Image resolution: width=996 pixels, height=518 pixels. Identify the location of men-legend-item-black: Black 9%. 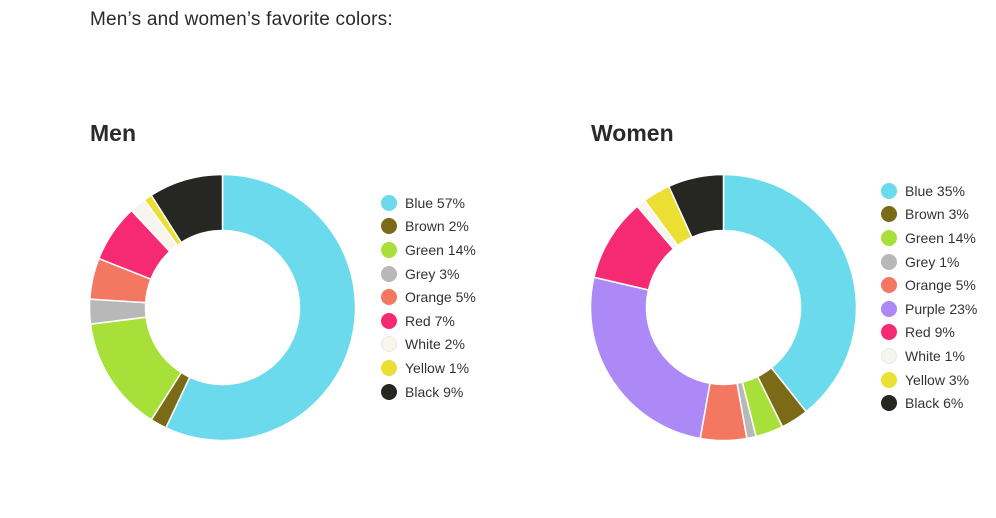
(428, 392).